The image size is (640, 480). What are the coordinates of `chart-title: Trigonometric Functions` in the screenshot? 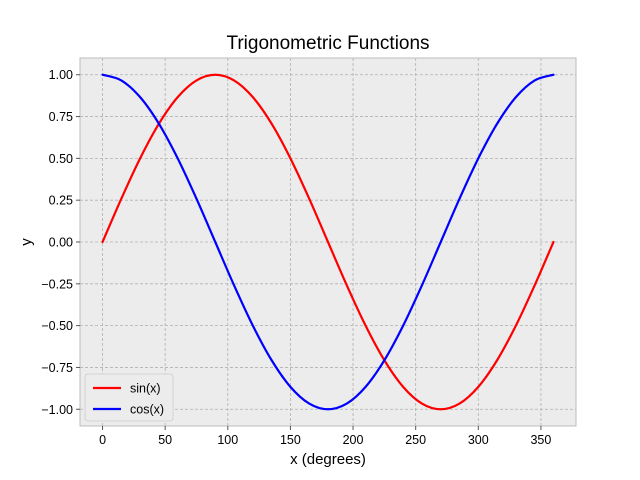 It's located at (327, 43).